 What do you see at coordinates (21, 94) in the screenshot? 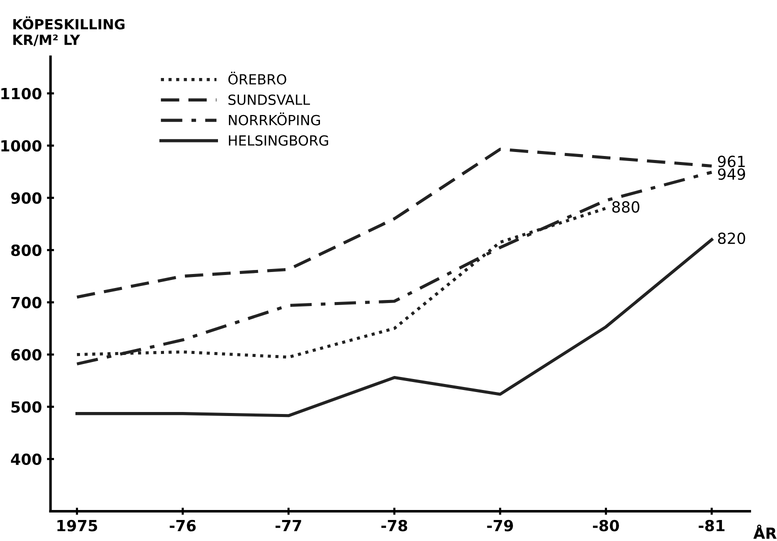
I see `y-tick-label: 1100` at bounding box center [21, 94].